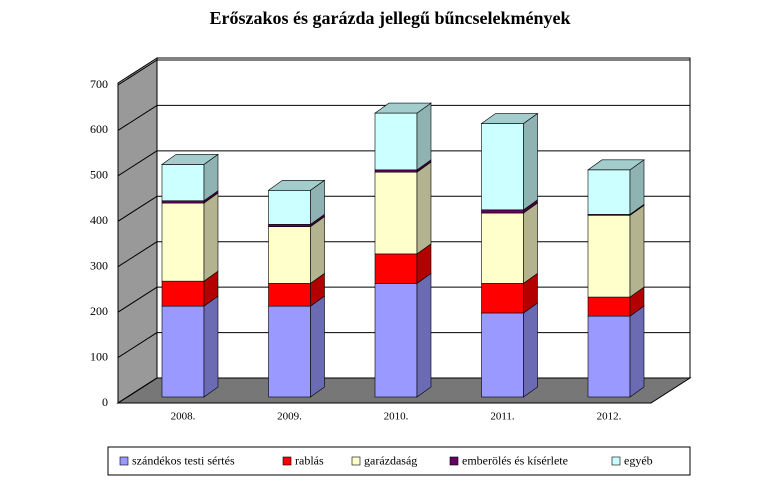 The image size is (780, 496). What do you see at coordinates (183, 460) in the screenshot?
I see `legend-label: szándékos testi sértés` at bounding box center [183, 460].